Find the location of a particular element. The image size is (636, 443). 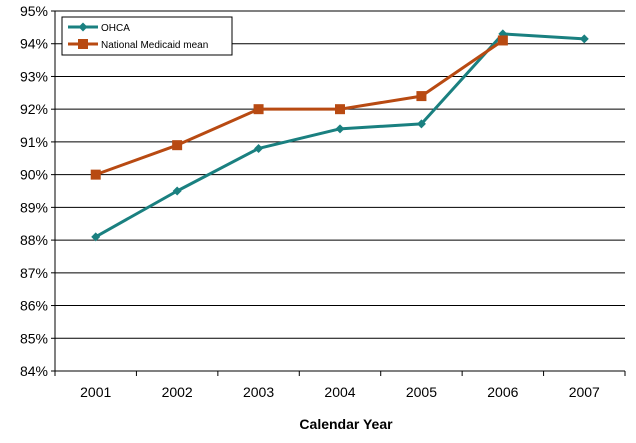

x-tick-label: 2006 is located at coordinates (502, 392).